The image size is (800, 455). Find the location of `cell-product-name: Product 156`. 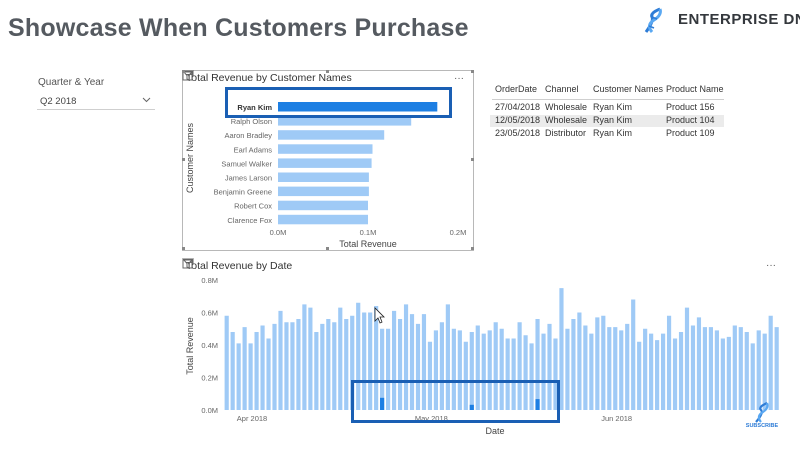

cell-product-name: Product 156 is located at coordinates (690, 107).